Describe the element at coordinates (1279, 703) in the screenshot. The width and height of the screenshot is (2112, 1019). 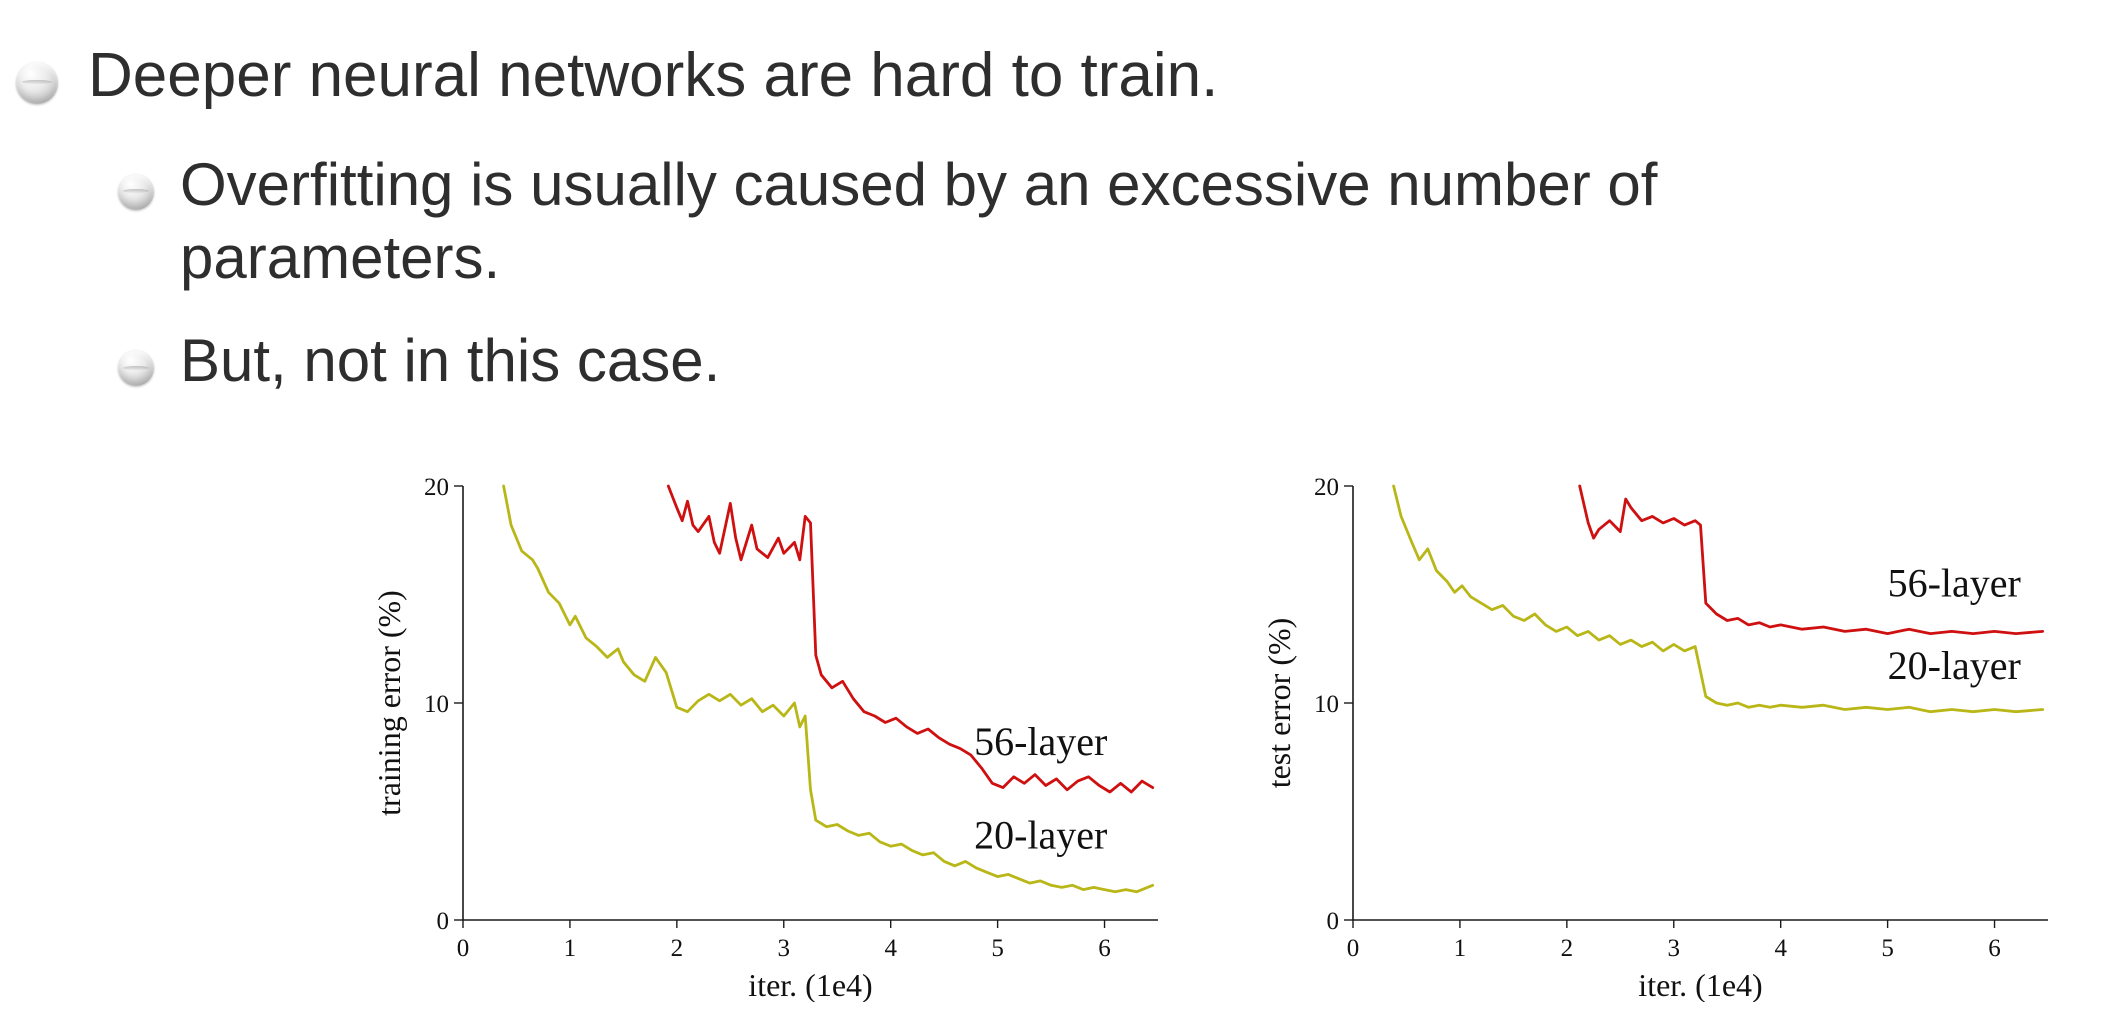
I see `y-axis-label: test error (%)` at that location.